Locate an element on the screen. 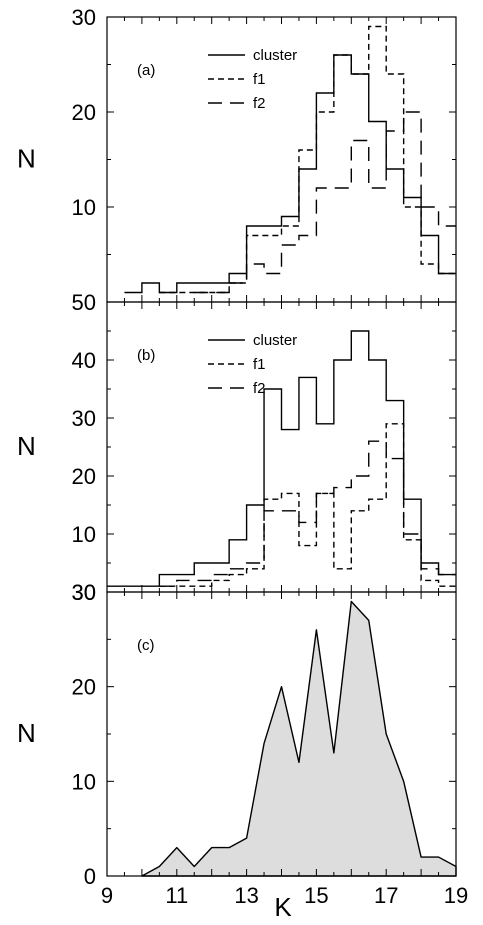 The image size is (483, 925). panel-label: (c) is located at coordinates (146, 645).